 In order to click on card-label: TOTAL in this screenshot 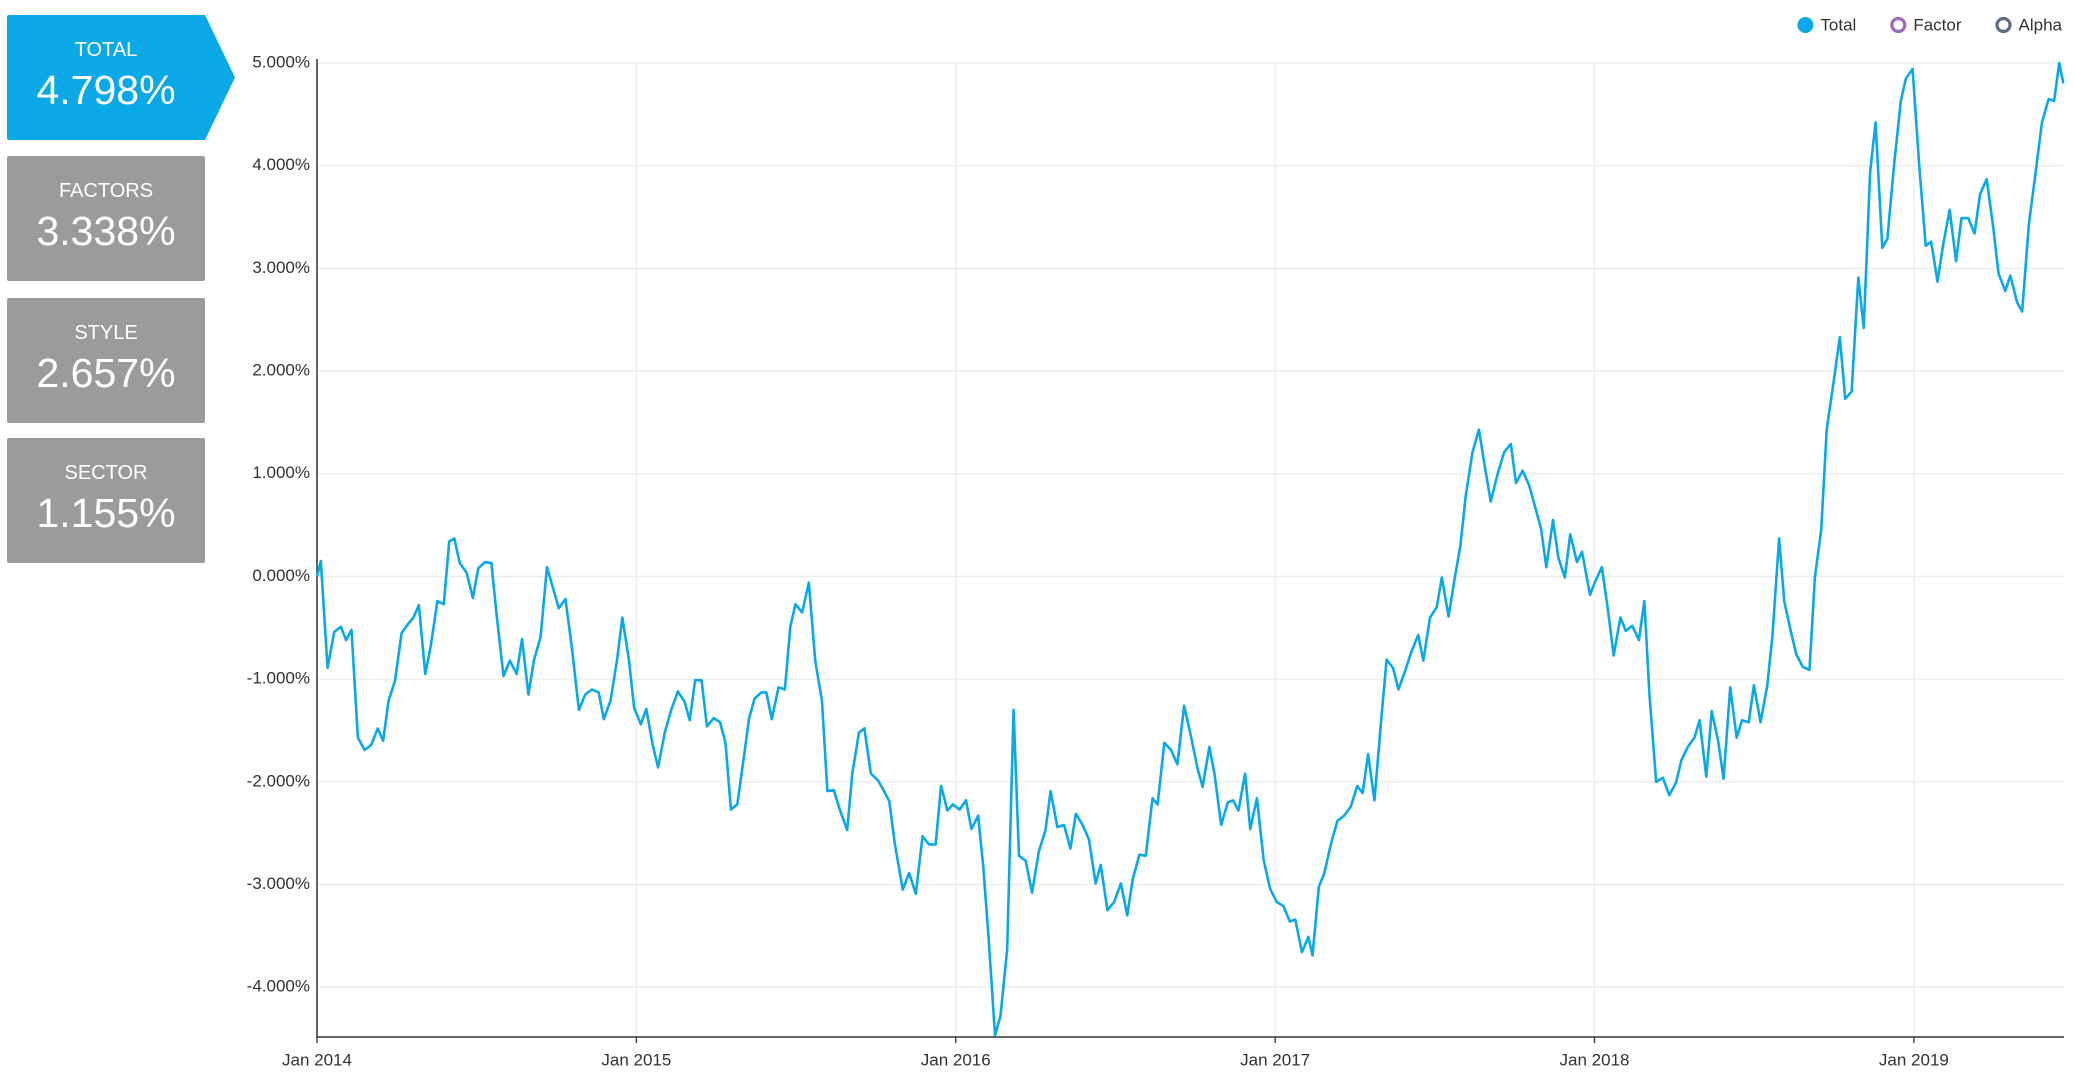, I will do `click(106, 50)`.